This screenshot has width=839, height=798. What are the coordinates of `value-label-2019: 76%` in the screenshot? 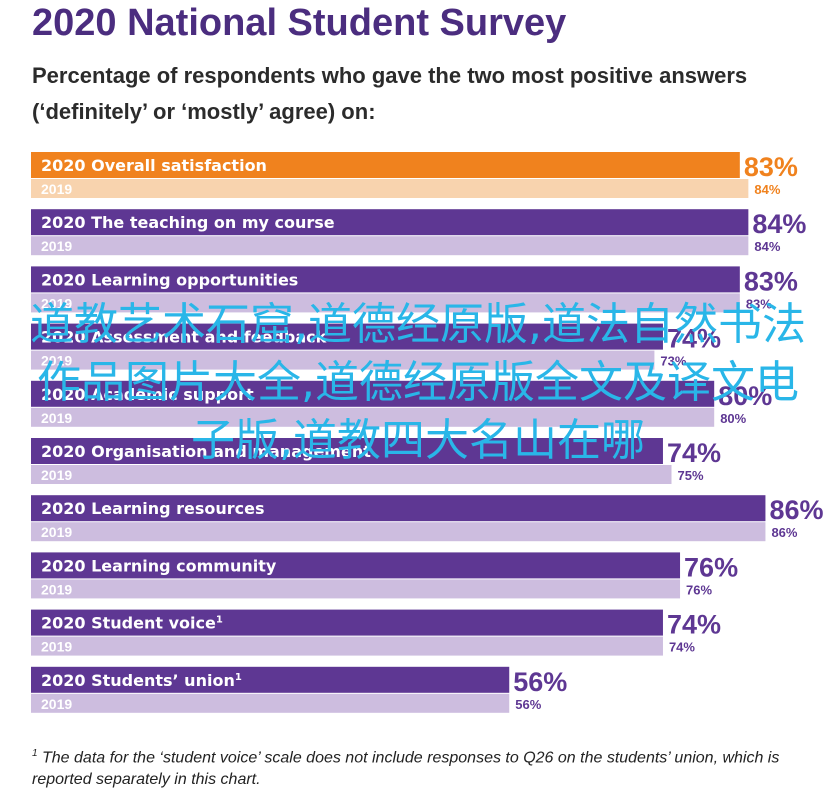 It's located at (699, 589).